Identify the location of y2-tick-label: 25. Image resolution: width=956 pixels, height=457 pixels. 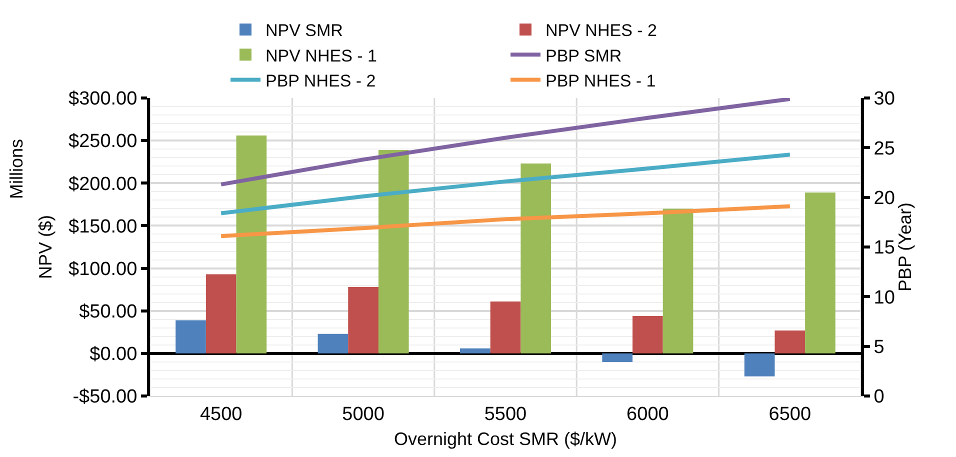
(884, 149).